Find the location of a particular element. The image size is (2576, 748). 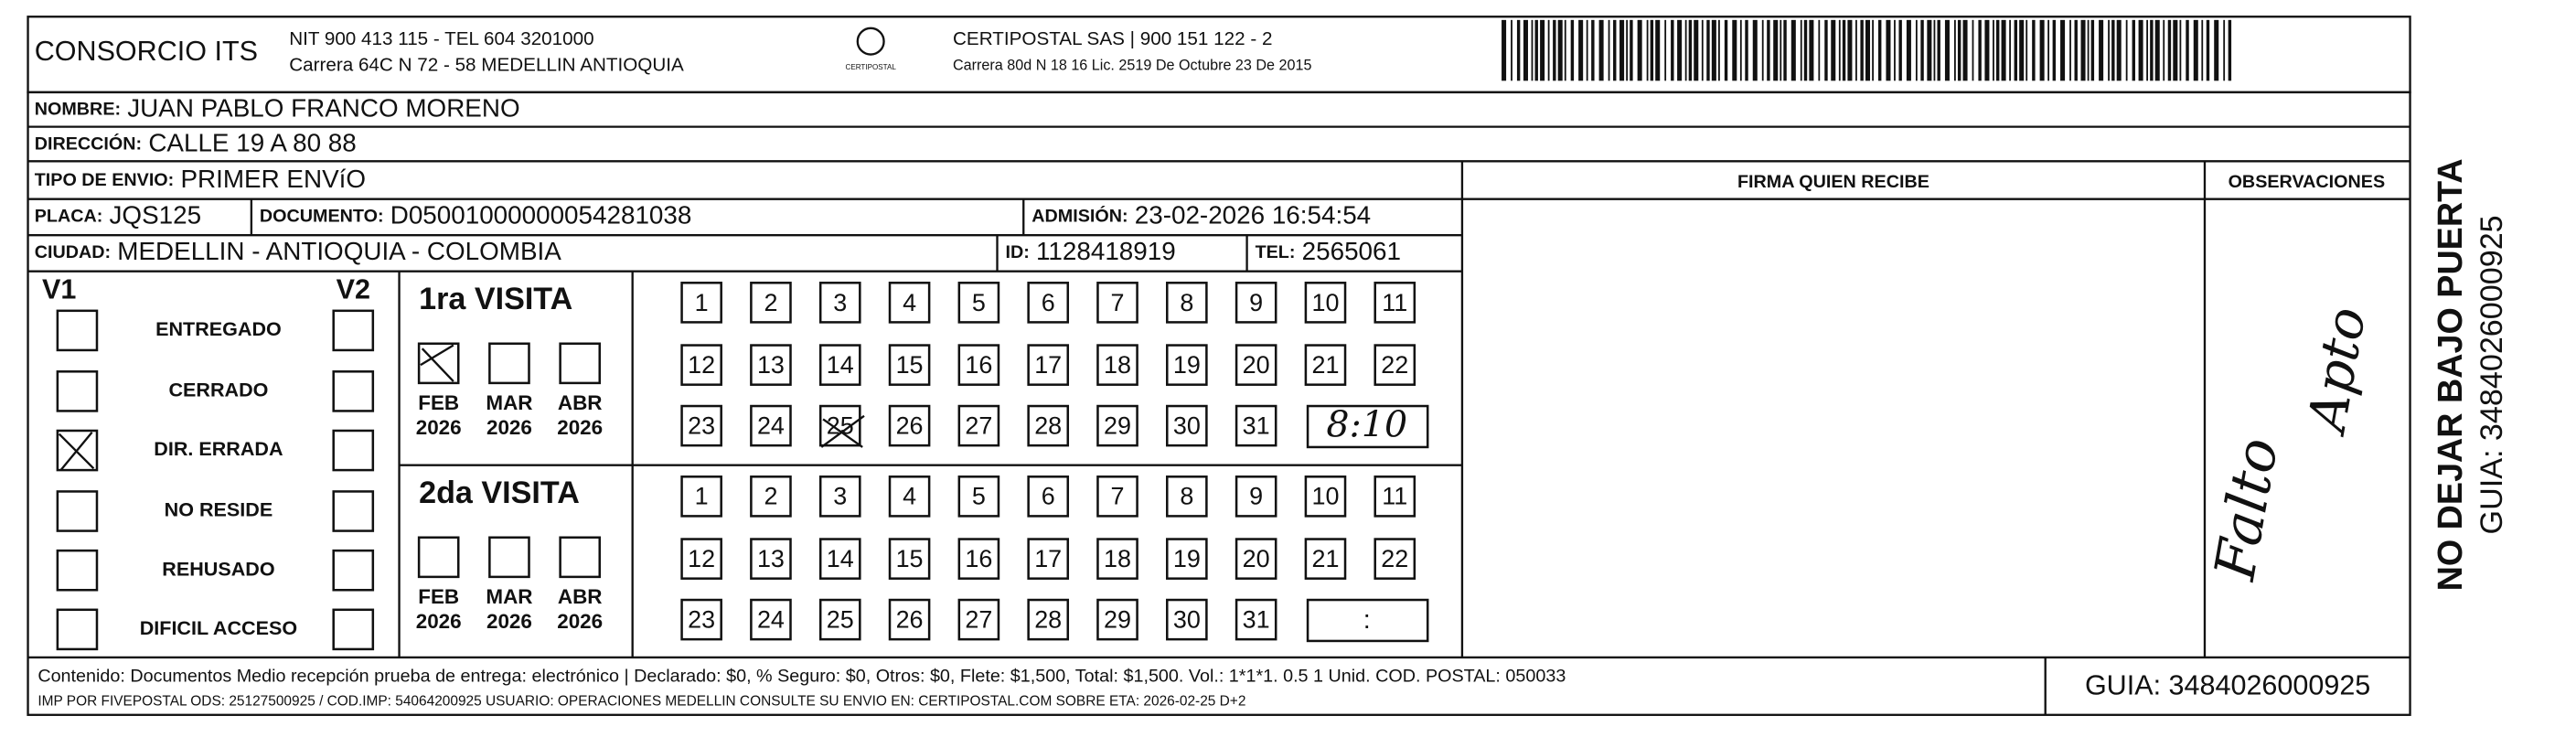

field-label: TEL: is located at coordinates (1276, 252).